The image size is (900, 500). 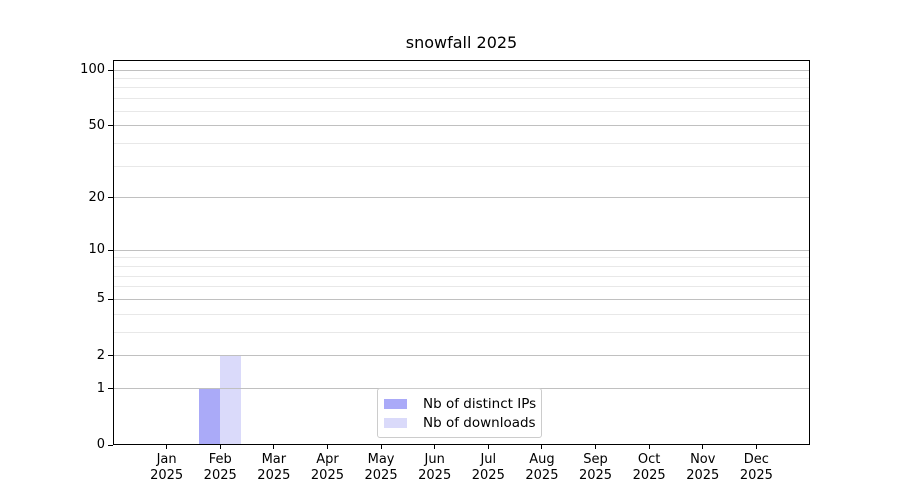 What do you see at coordinates (461, 42) in the screenshot?
I see `chart-title: snowfall 2025` at bounding box center [461, 42].